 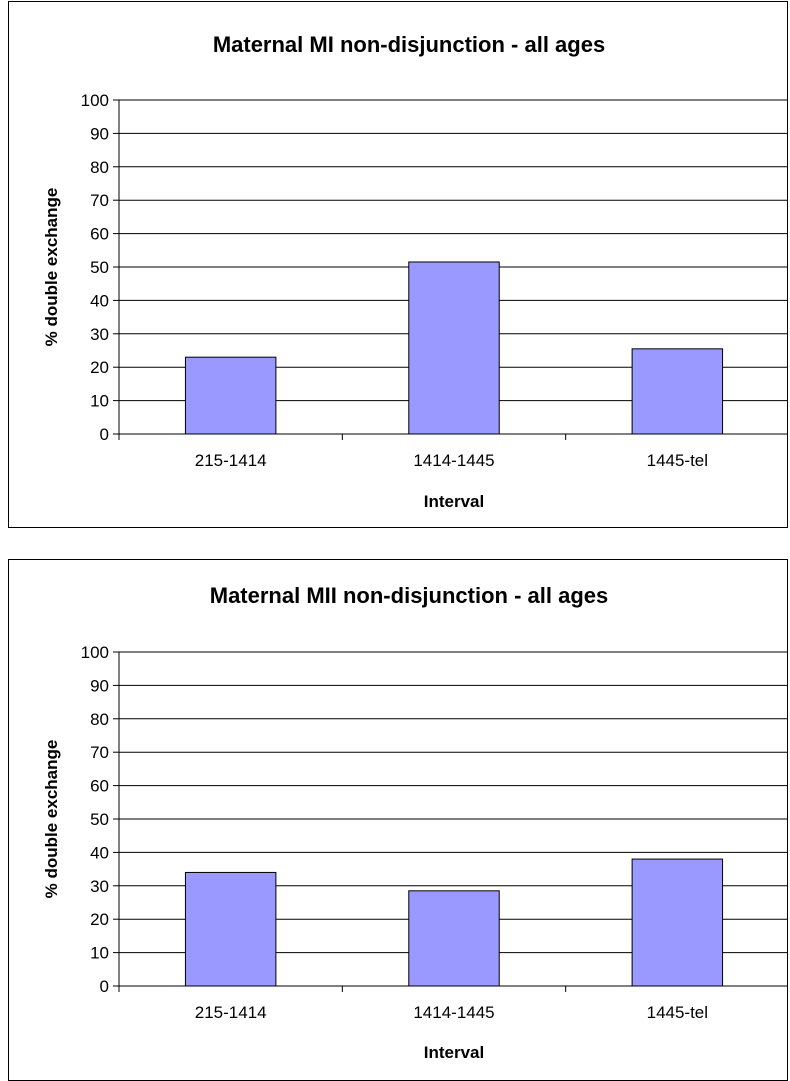 I want to click on chart-title: Maternal MI non-disjunction - all ages, so click(x=409, y=44).